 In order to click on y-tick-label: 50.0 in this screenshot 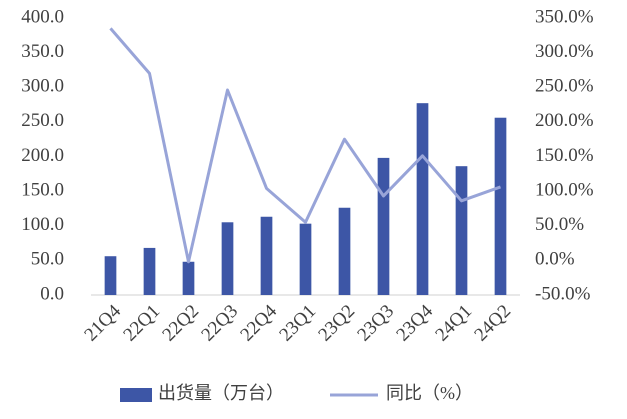, I will do `click(47, 259)`.